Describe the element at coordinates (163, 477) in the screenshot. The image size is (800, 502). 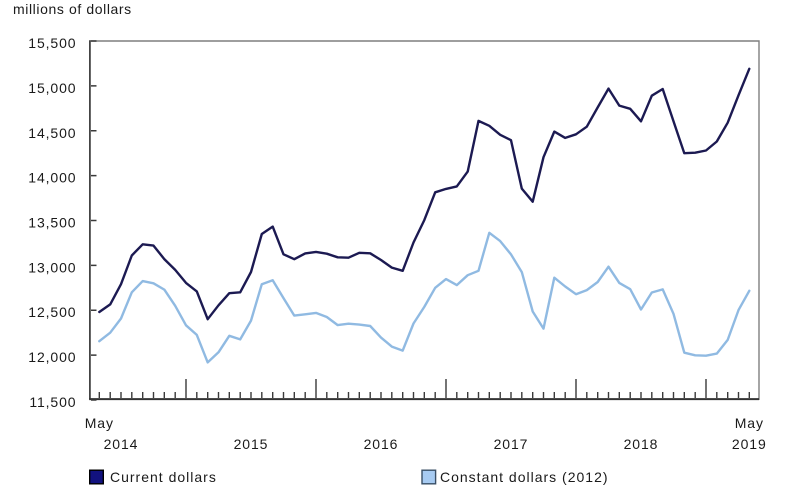
I see `svg-text: Current dollars` at that location.